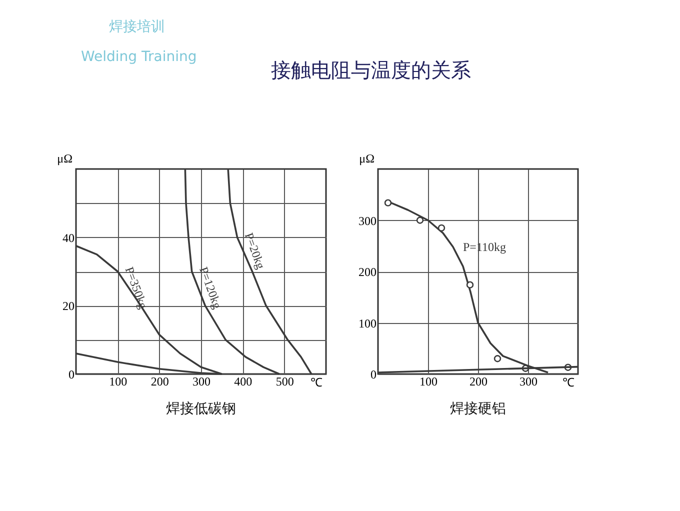 This screenshot has width=680, height=511. What do you see at coordinates (243, 381) in the screenshot?
I see `x-tick-label: 400` at bounding box center [243, 381].